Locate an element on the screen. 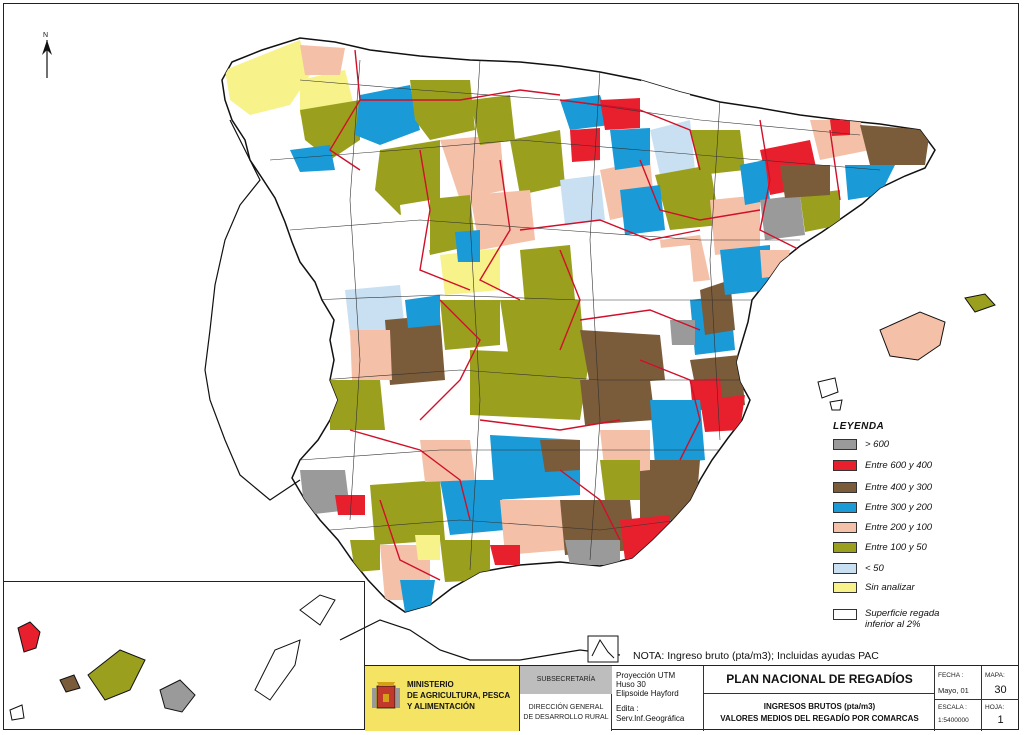 This screenshot has height=735, width=1024. africa-coast is located at coordinates (480, 640).